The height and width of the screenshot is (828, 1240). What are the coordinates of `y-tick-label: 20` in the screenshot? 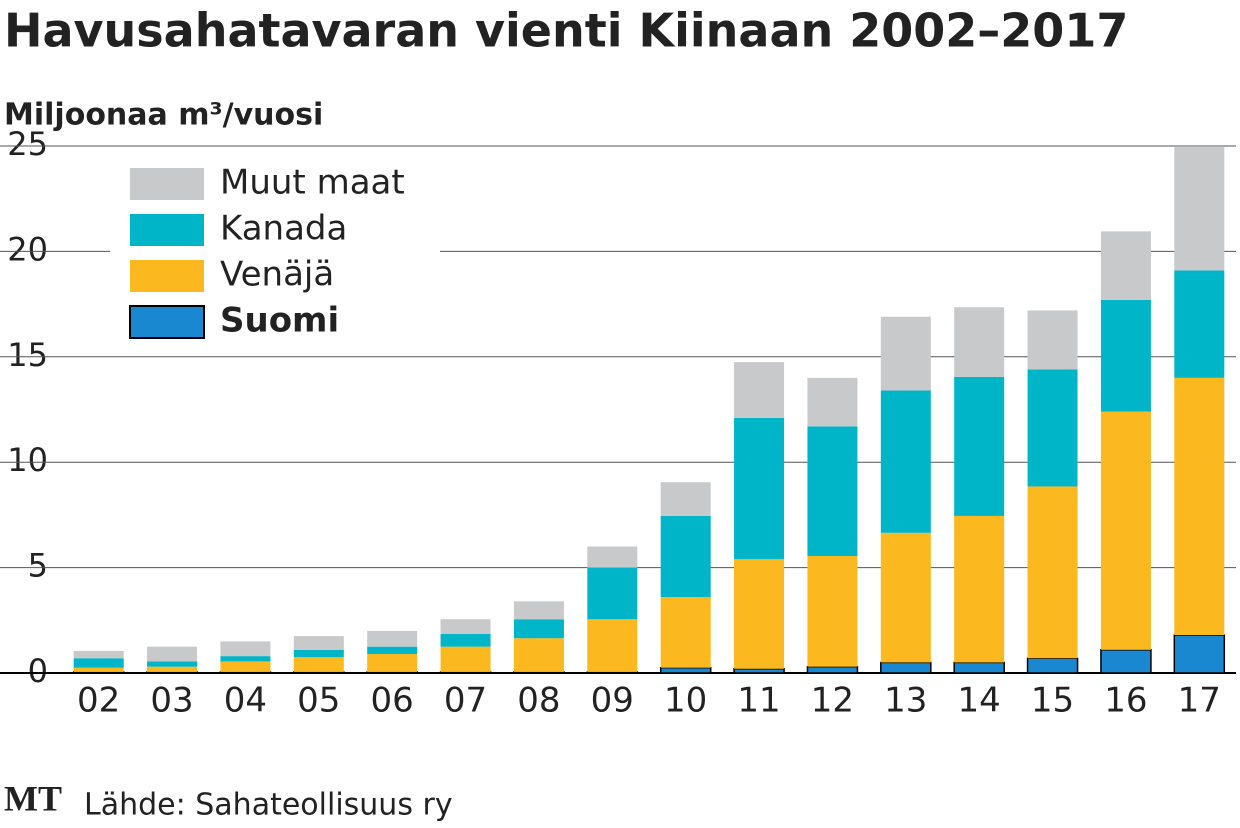 It's located at (27, 249).